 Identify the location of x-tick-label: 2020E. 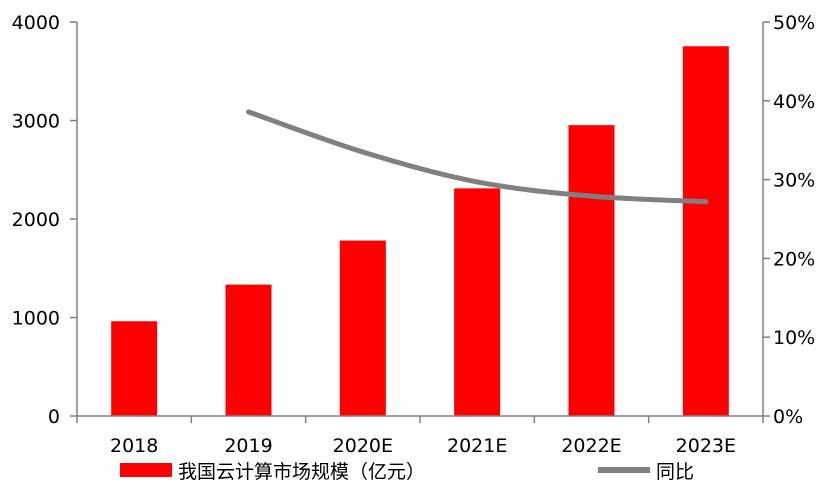
(363, 446).